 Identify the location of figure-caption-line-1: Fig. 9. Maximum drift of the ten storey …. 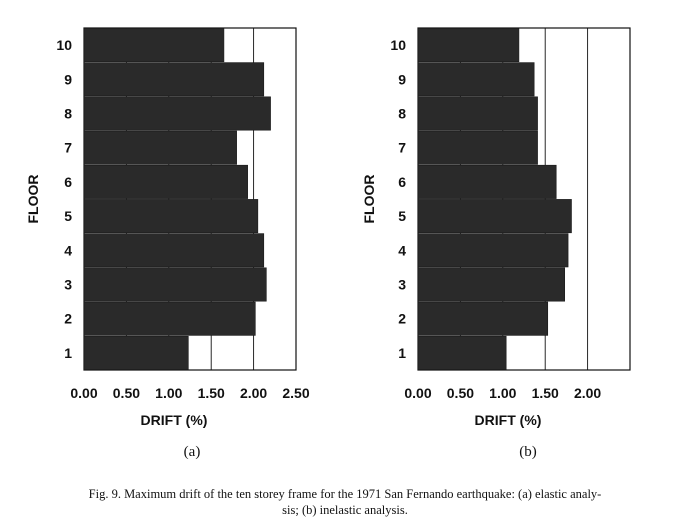
(345, 494).